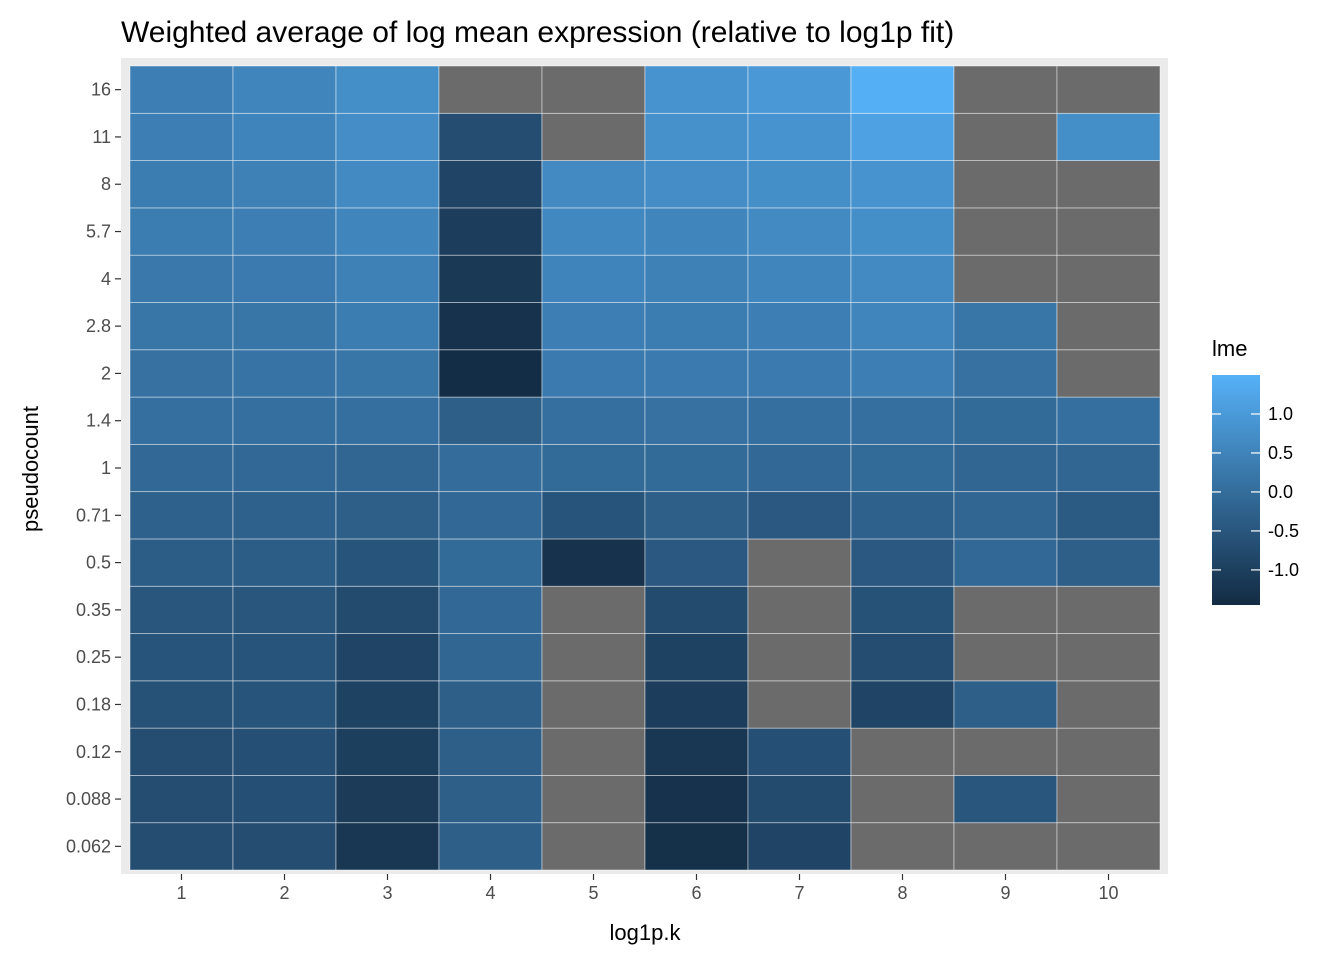  I want to click on y-tick-label: 0.71, so click(93, 515).